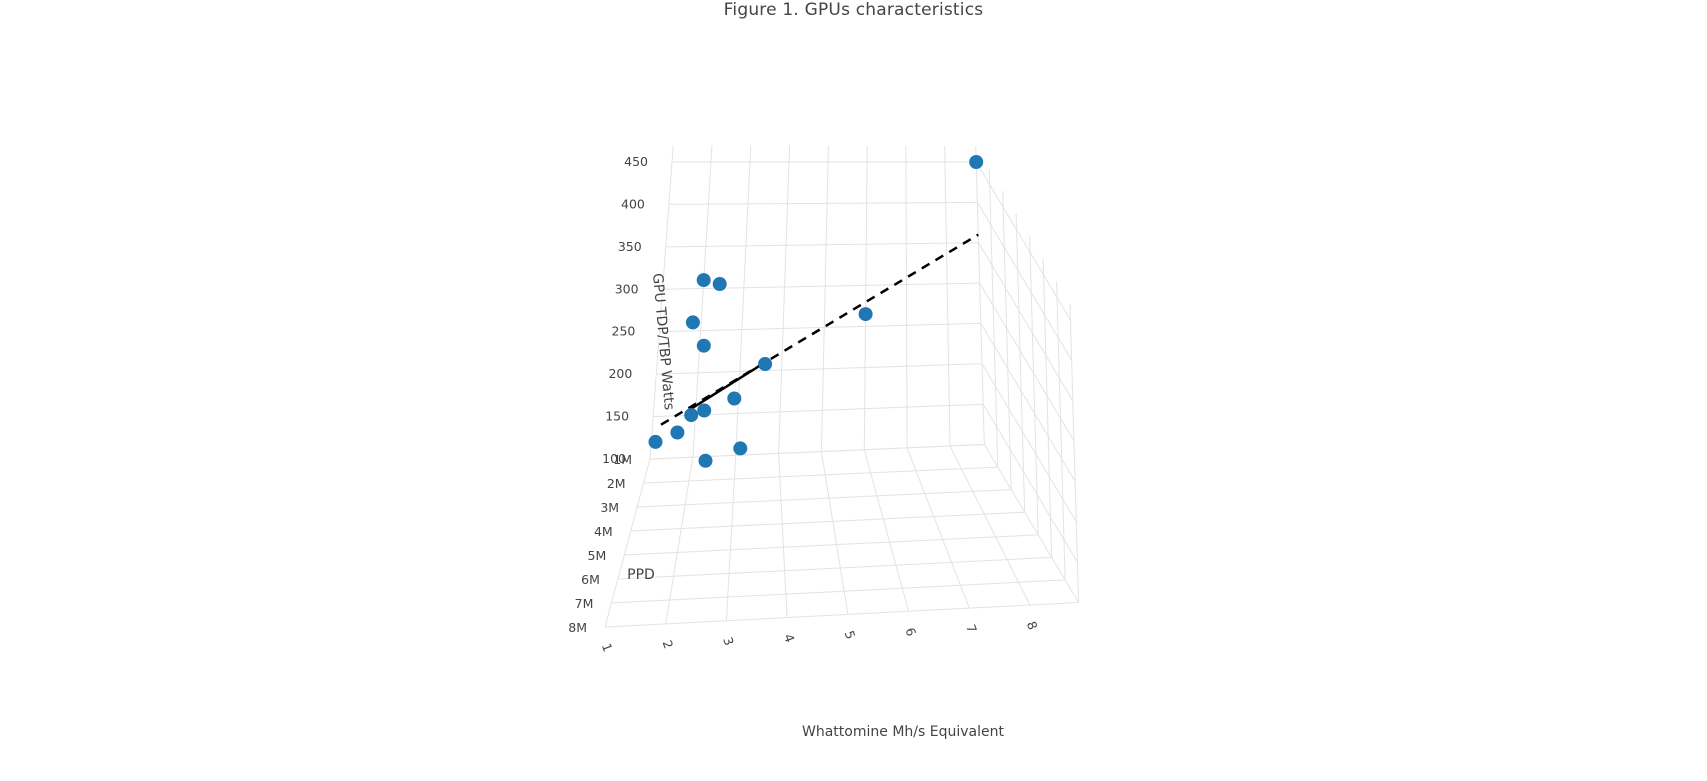 The height and width of the screenshot is (781, 1707). What do you see at coordinates (668, 644) in the screenshot?
I see `x-tick-label: 2` at bounding box center [668, 644].